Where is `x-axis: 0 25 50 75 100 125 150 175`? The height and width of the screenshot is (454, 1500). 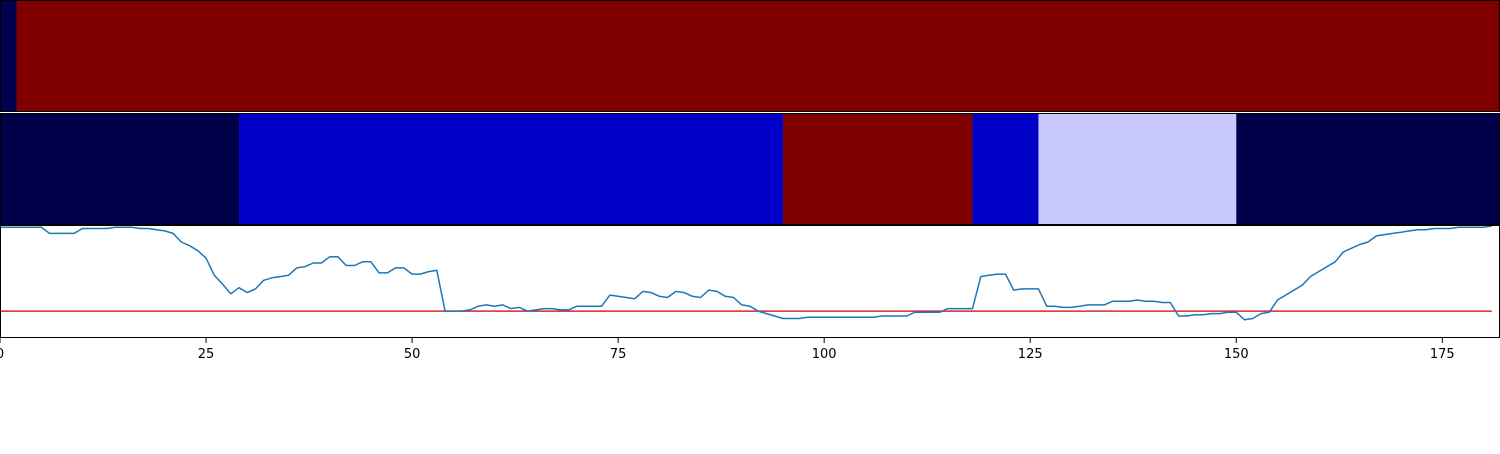
x-axis: 0 25 50 75 100 125 150 175 is located at coordinates (727, 350).